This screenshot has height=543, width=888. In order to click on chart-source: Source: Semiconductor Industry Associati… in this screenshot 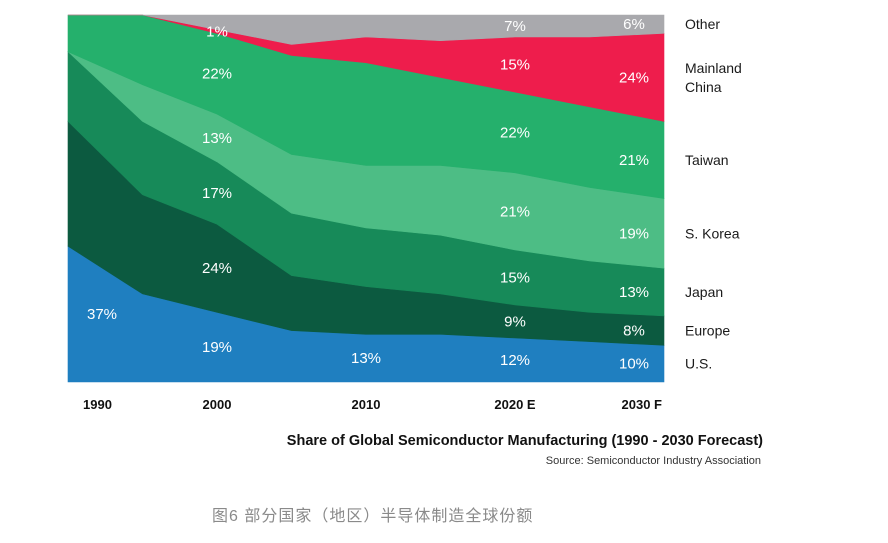, I will do `click(653, 461)`.